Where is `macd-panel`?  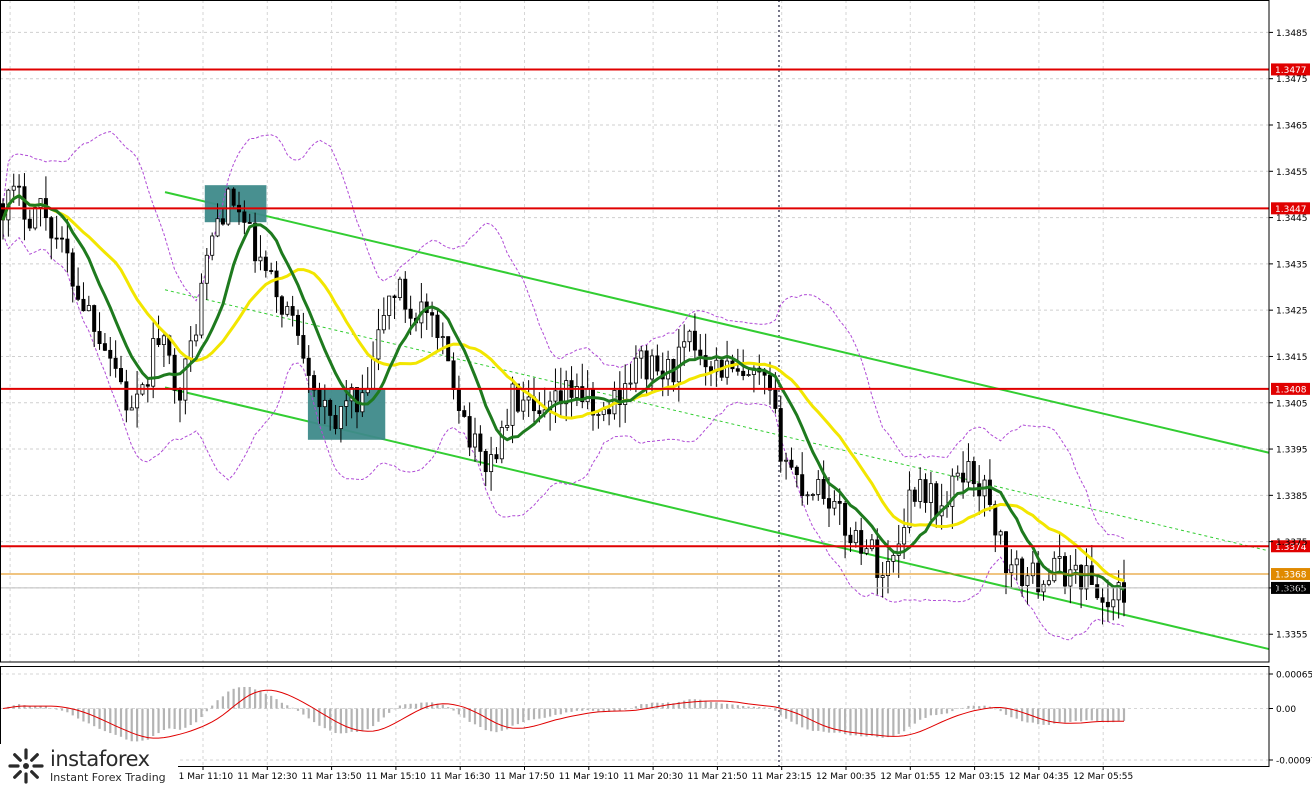
macd-panel is located at coordinates (564, 714).